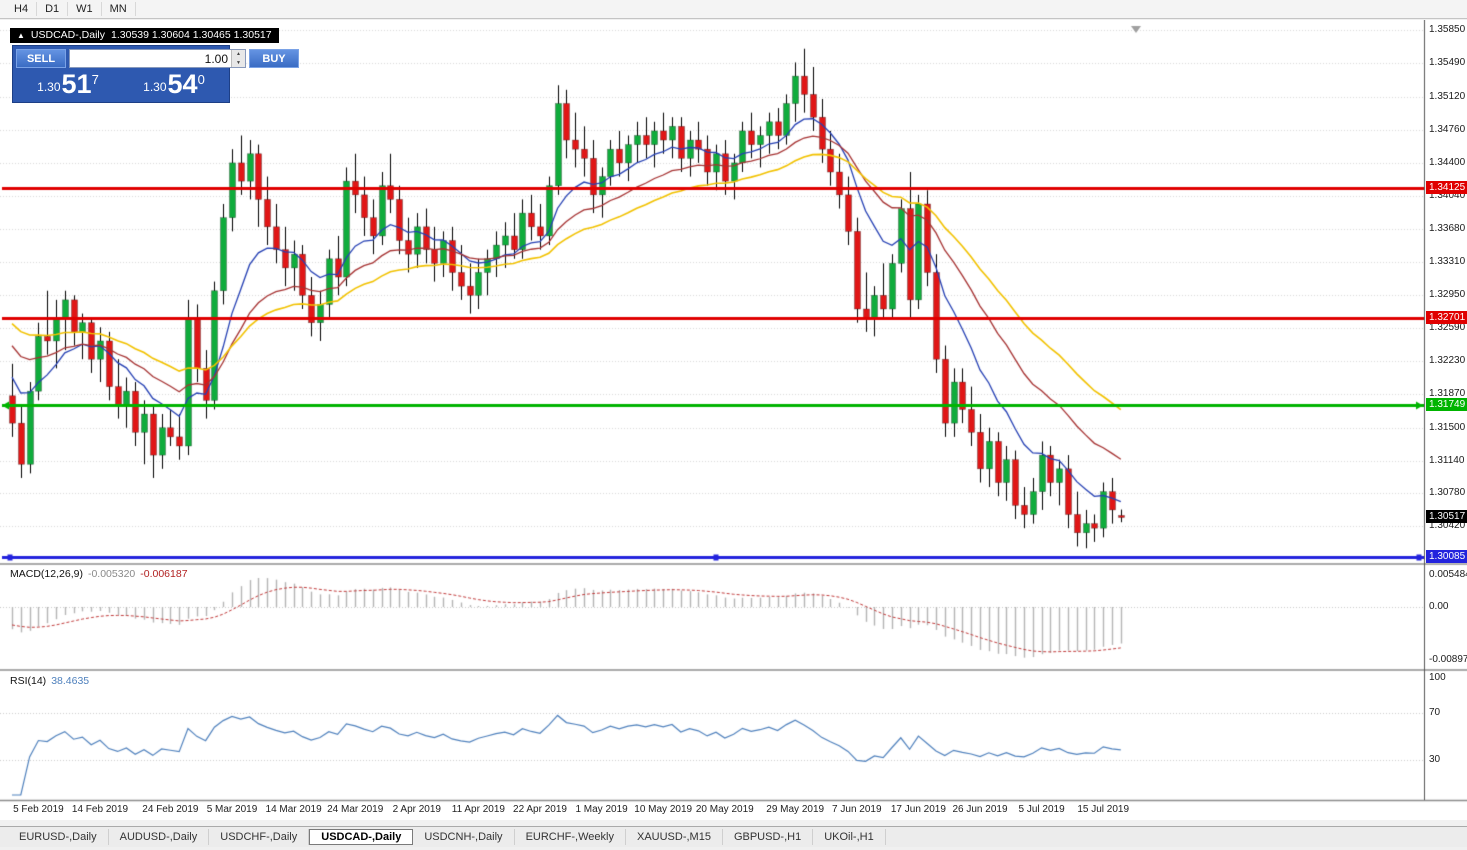  I want to click on price-axis-label: 1.31870, so click(1447, 393).